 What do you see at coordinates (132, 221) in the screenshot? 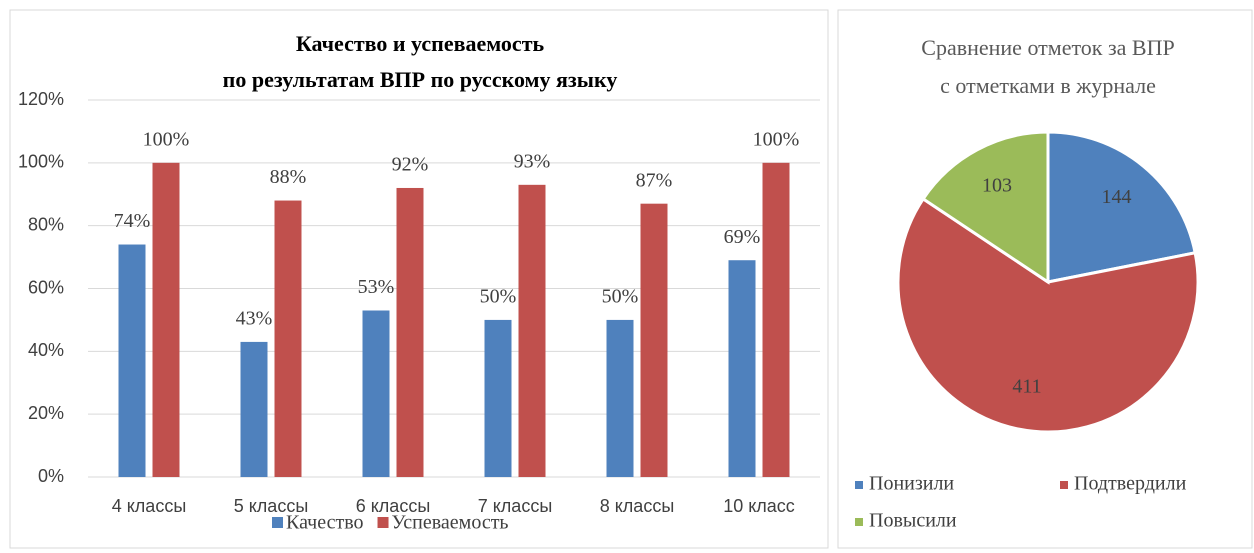
I see `data-label: 74%` at bounding box center [132, 221].